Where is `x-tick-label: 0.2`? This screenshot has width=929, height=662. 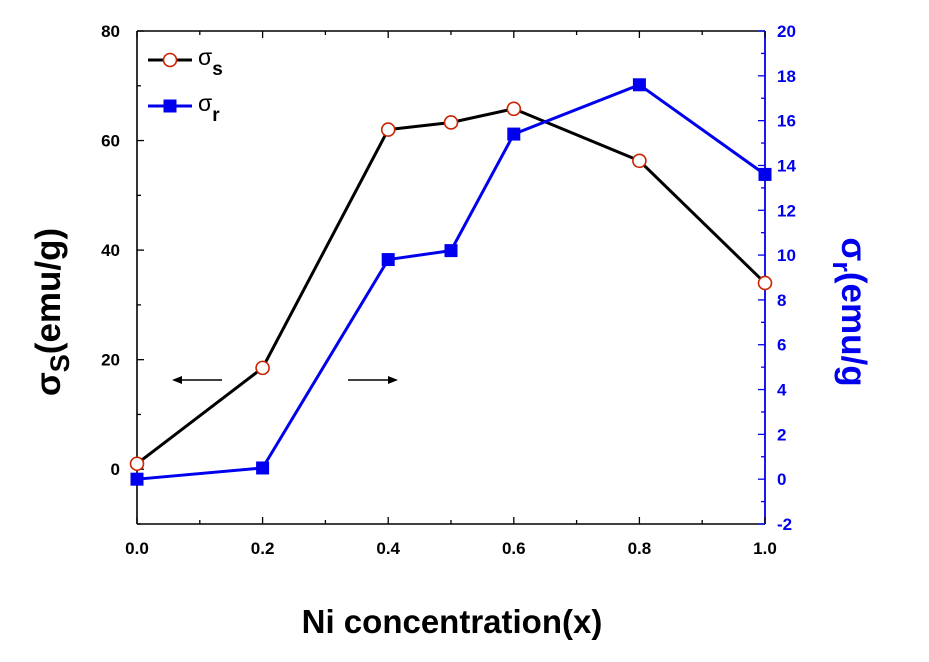
x-tick-label: 0.2 is located at coordinates (263, 548).